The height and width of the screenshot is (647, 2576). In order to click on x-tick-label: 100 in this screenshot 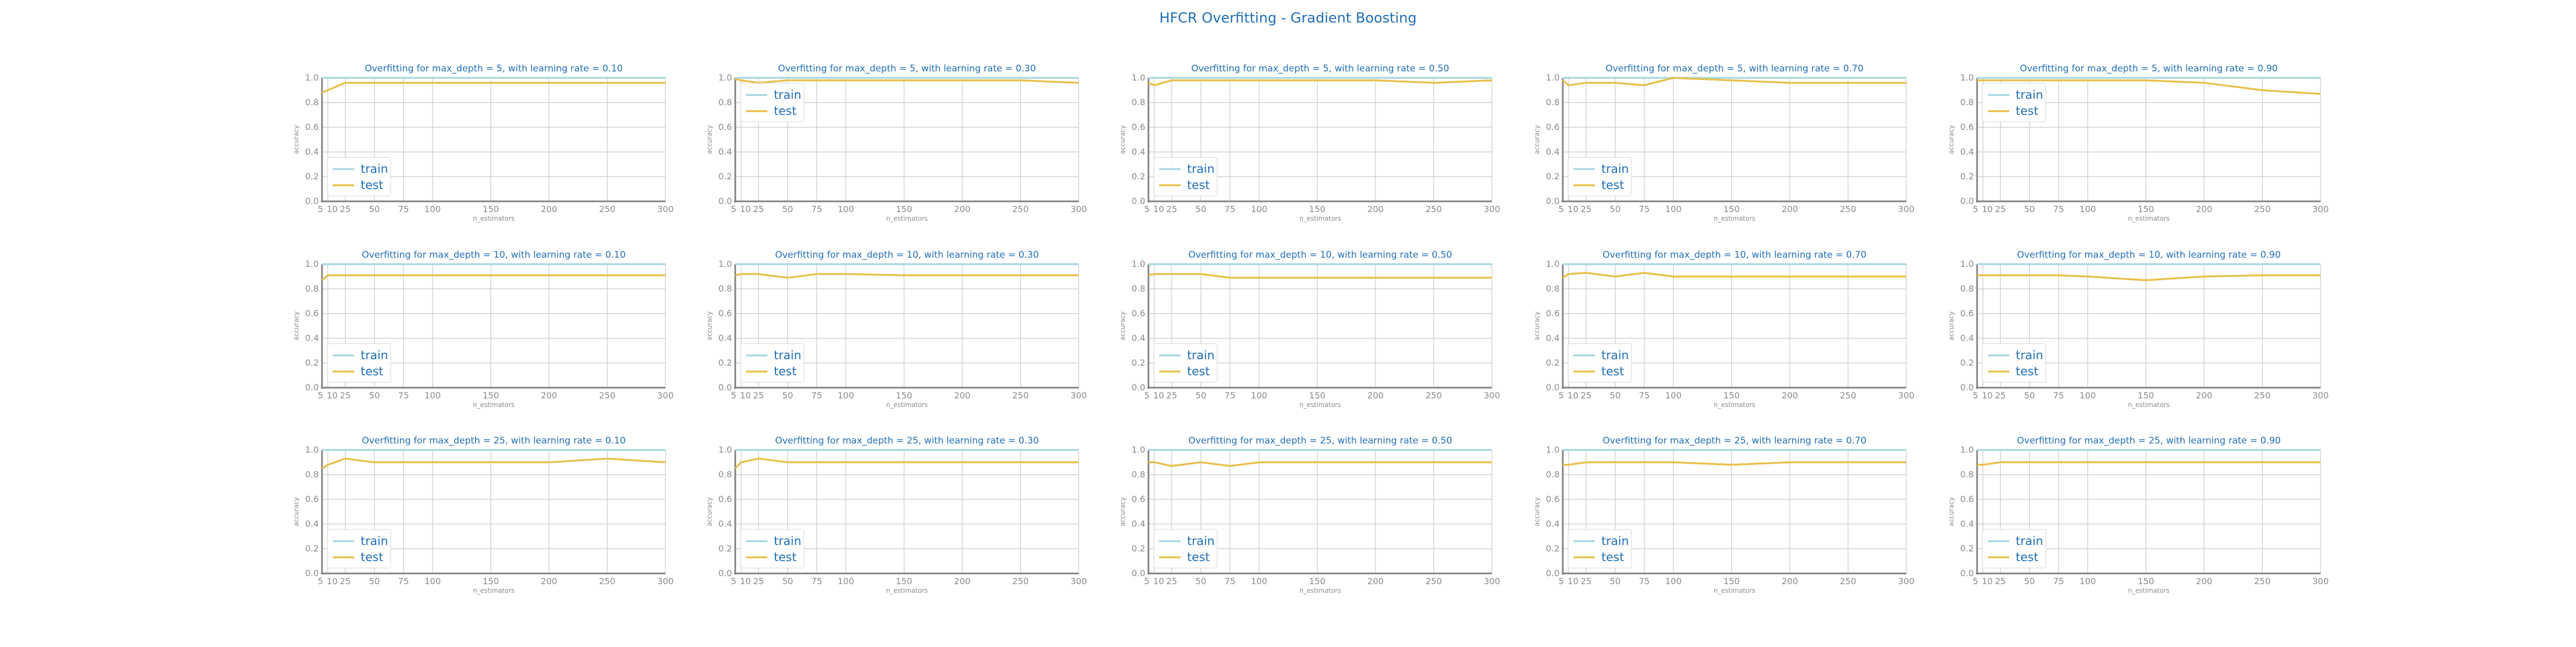, I will do `click(2088, 581)`.